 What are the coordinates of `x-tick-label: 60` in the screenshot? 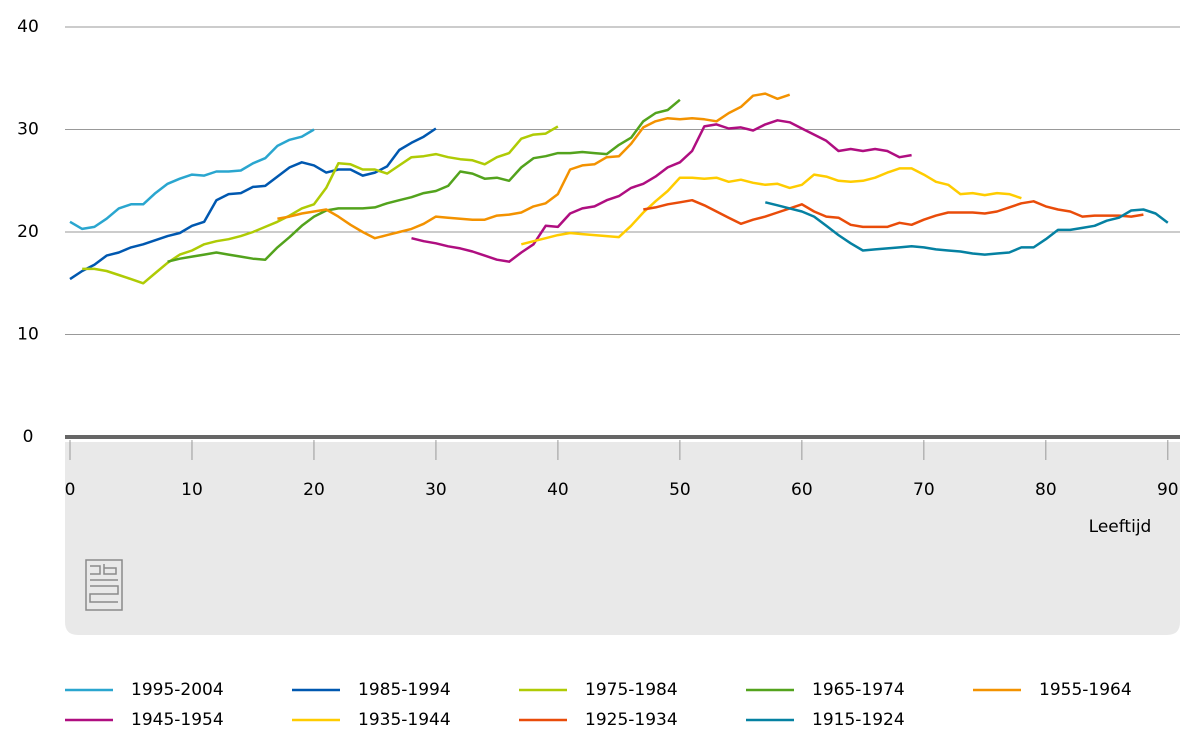 It's located at (802, 490).